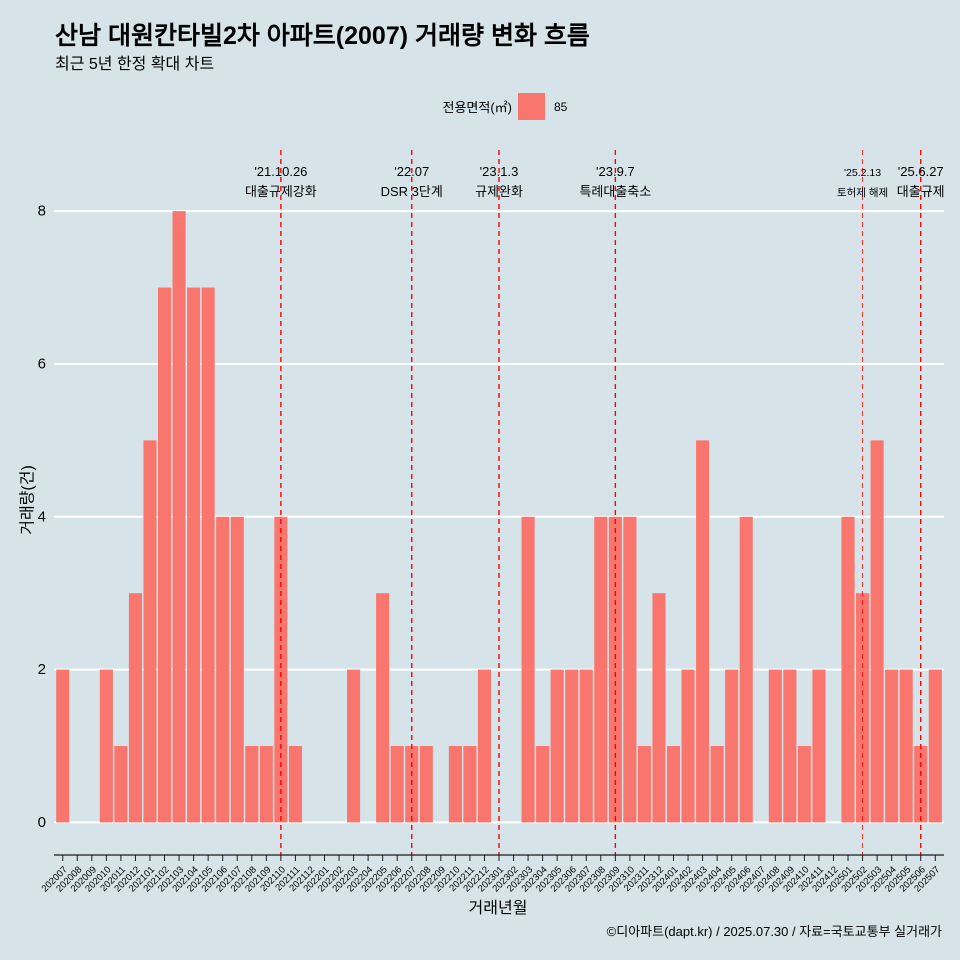 The image size is (960, 960). What do you see at coordinates (280, 171) in the screenshot?
I see `event-date-202110: '21.10.26` at bounding box center [280, 171].